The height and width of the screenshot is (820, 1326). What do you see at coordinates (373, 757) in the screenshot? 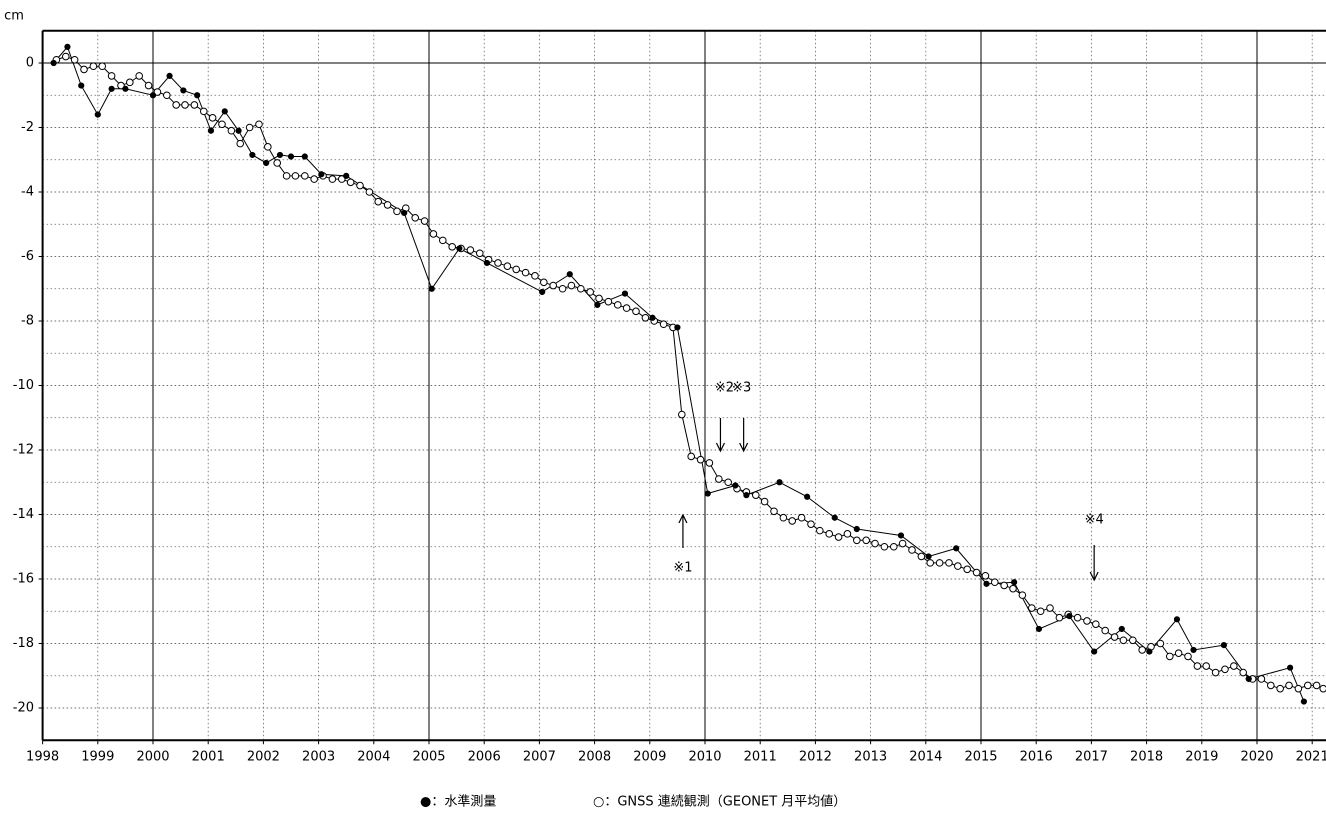
I see `x-tick-label: 2004` at bounding box center [373, 757].